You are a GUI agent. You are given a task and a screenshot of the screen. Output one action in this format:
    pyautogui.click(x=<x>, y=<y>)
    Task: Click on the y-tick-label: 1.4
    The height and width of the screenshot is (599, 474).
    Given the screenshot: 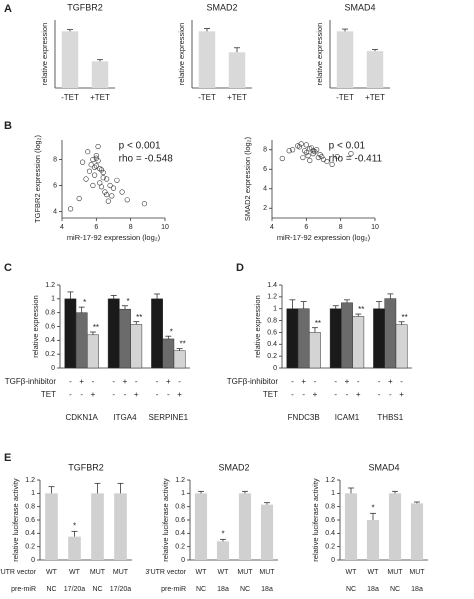 What is the action you would take?
    pyautogui.click(x=272, y=285)
    